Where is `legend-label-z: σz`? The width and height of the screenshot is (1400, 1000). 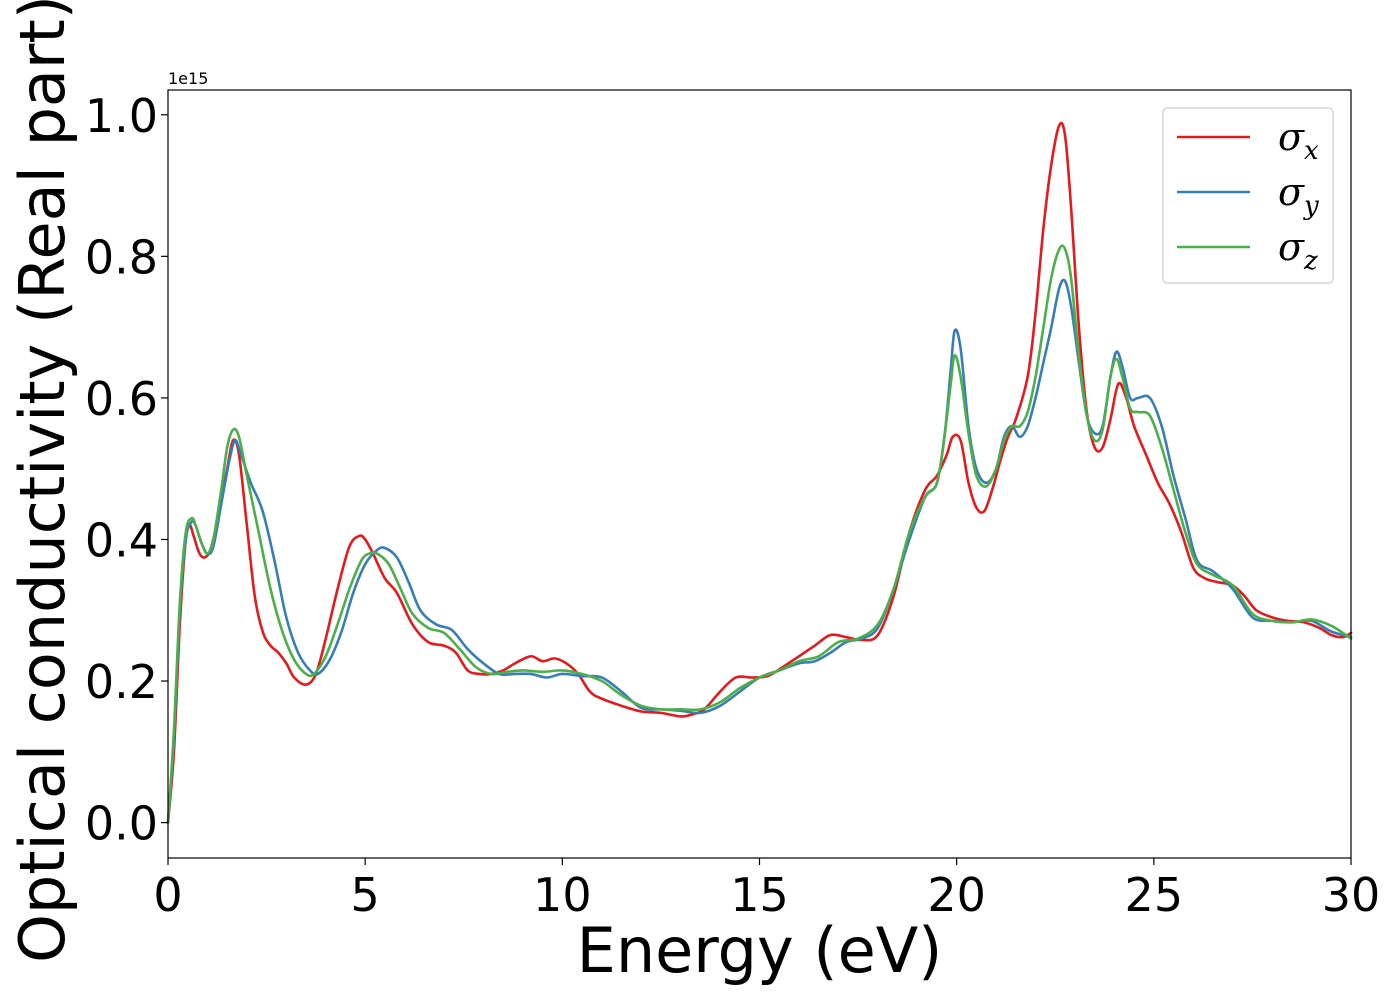
legend-label-z: σz is located at coordinates (1298, 250).